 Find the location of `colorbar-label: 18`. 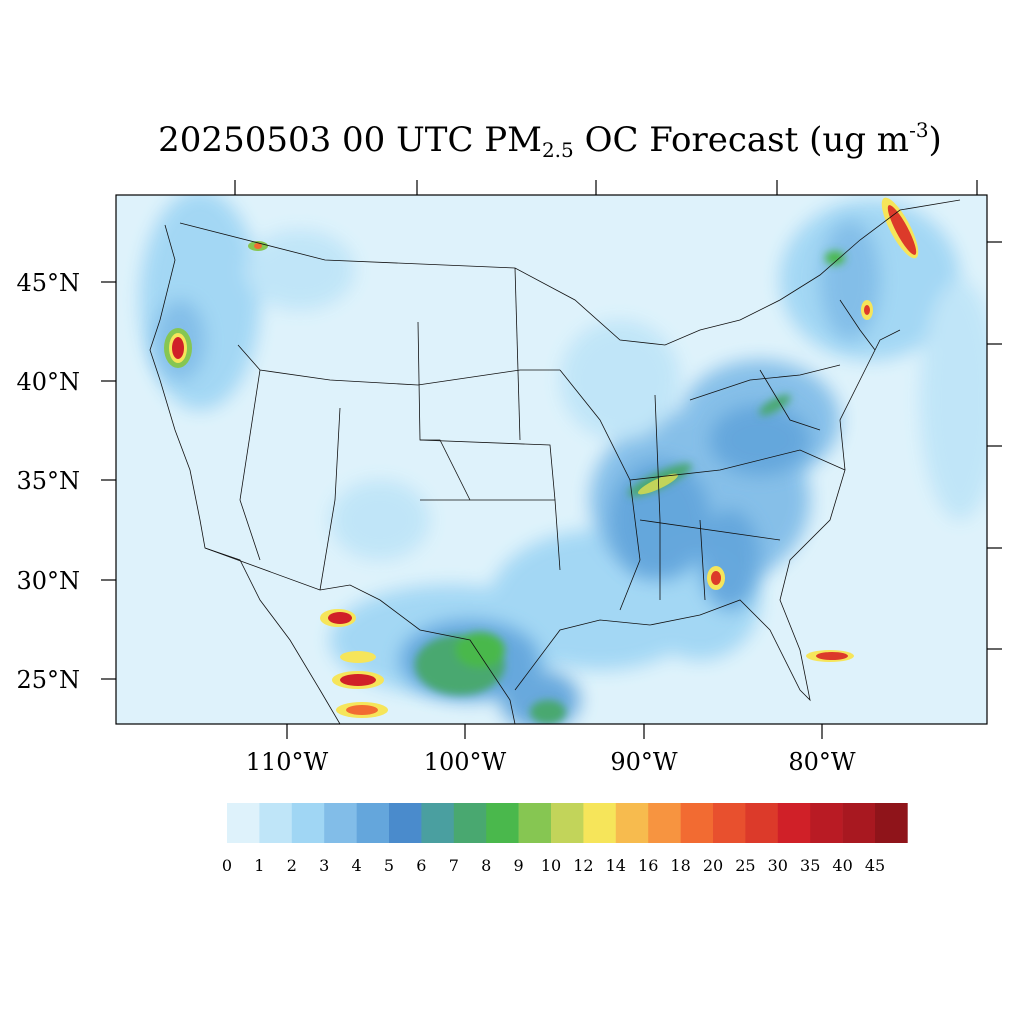

colorbar-label: 18 is located at coordinates (680, 865).